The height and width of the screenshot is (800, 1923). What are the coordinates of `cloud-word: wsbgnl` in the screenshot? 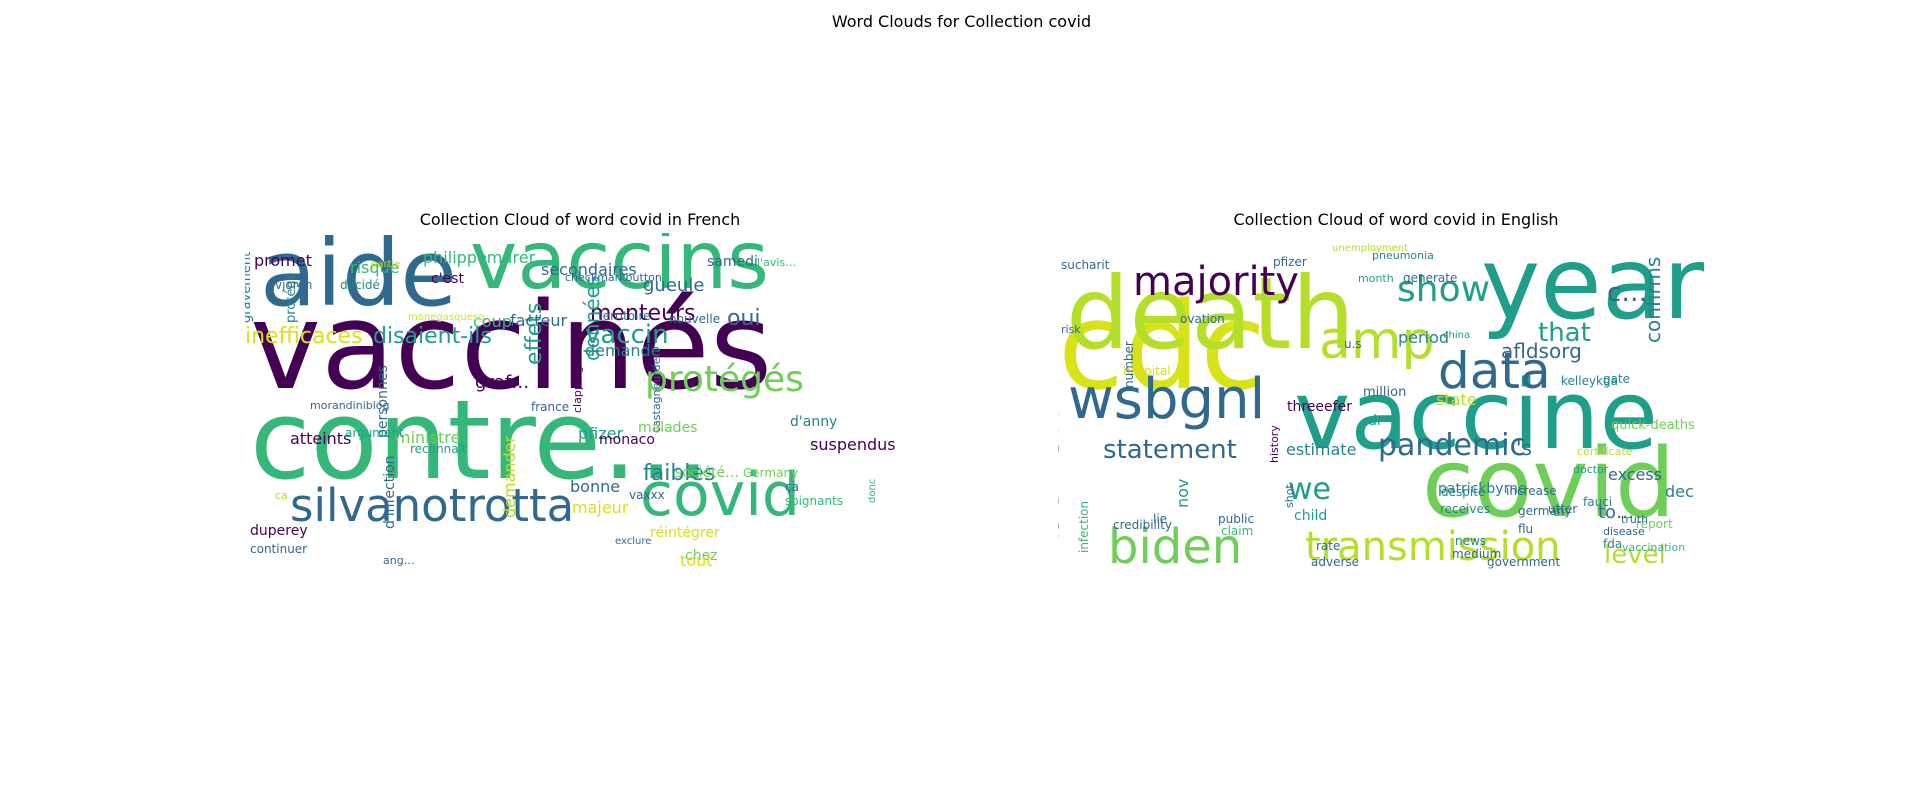 It's located at (1166, 399).